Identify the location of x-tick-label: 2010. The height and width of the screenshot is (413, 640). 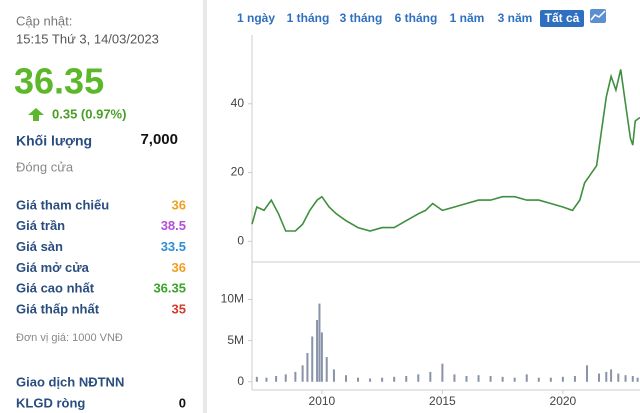
(322, 401).